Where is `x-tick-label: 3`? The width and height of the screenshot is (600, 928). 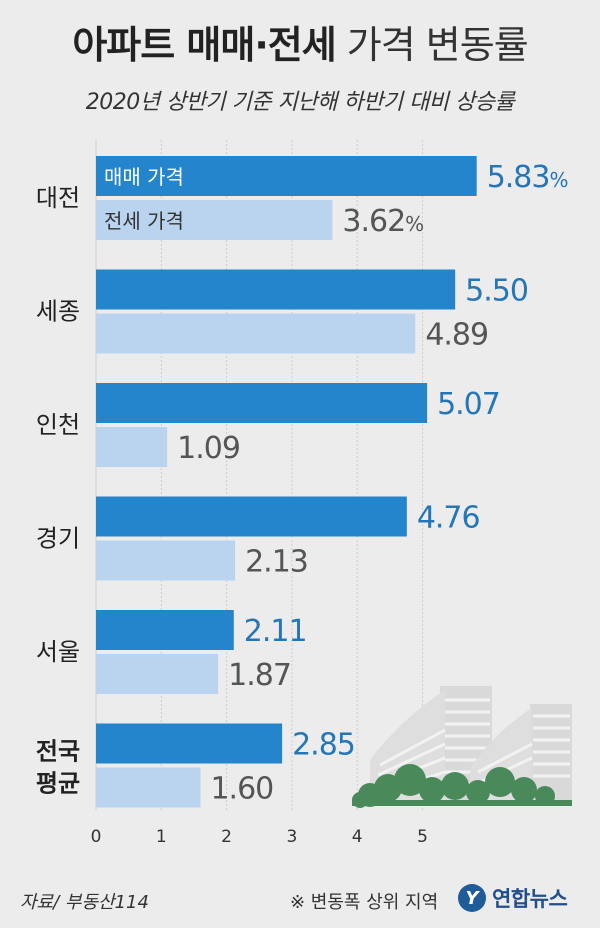 x-tick-label: 3 is located at coordinates (291, 837).